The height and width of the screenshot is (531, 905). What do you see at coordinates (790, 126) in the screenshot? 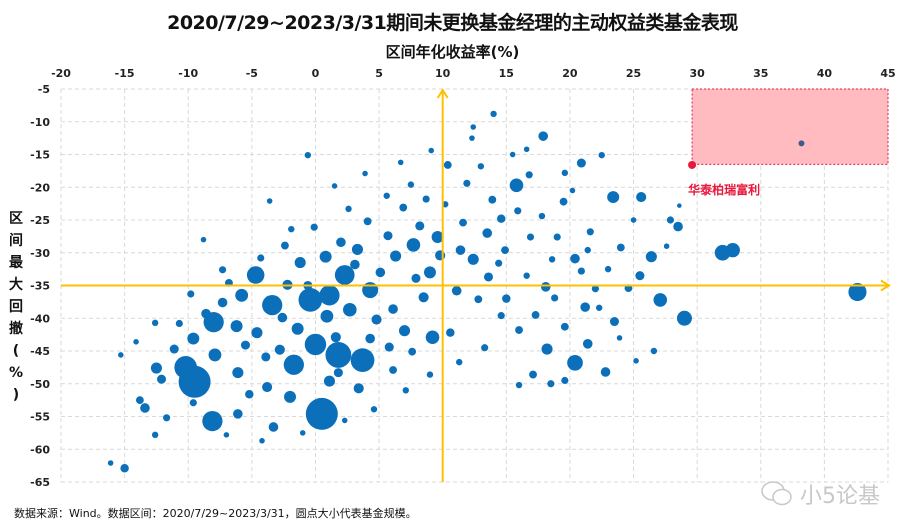
I see `highlight-region` at bounding box center [790, 126].